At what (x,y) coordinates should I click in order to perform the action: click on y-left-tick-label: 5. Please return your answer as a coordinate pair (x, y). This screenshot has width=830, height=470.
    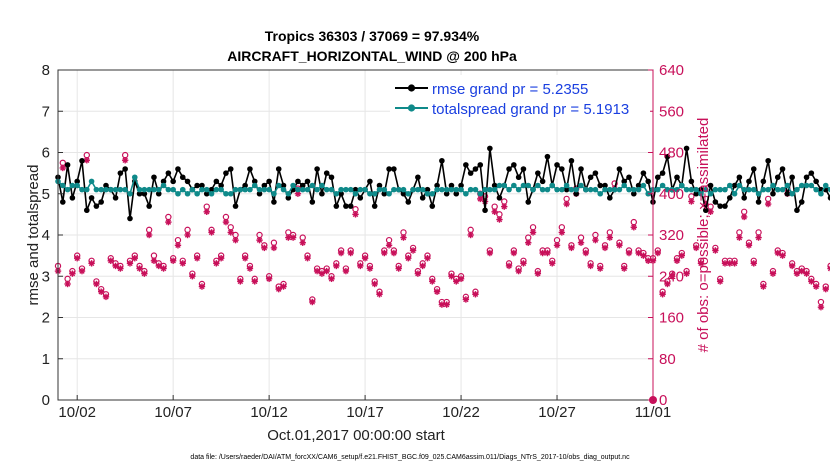
    Looking at the image, I should click on (46, 194).